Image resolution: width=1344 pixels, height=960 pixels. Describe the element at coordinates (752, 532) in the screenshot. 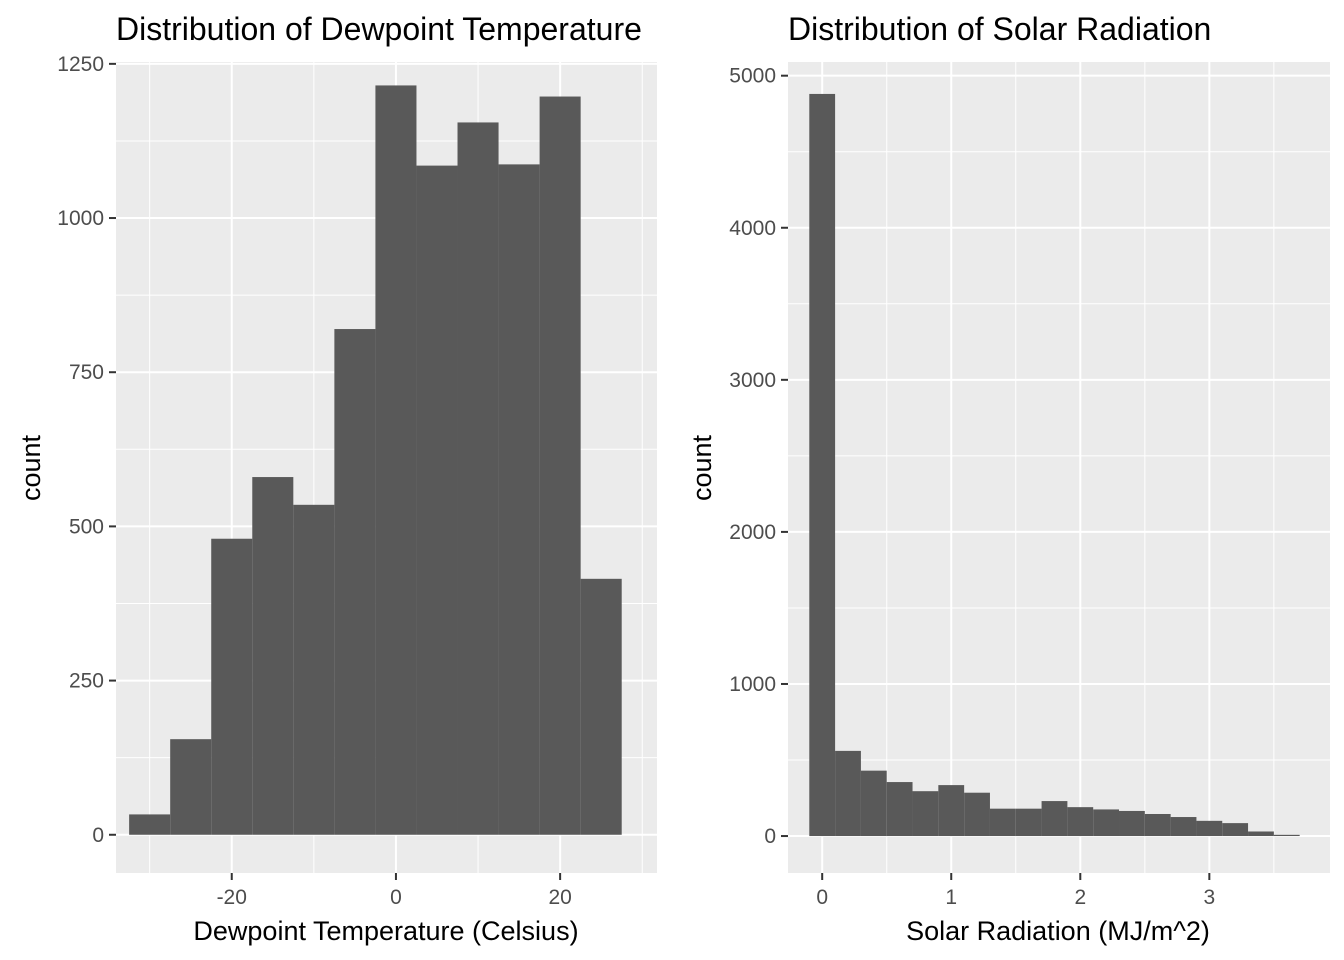

I see `y-tick-label: 2000` at that location.